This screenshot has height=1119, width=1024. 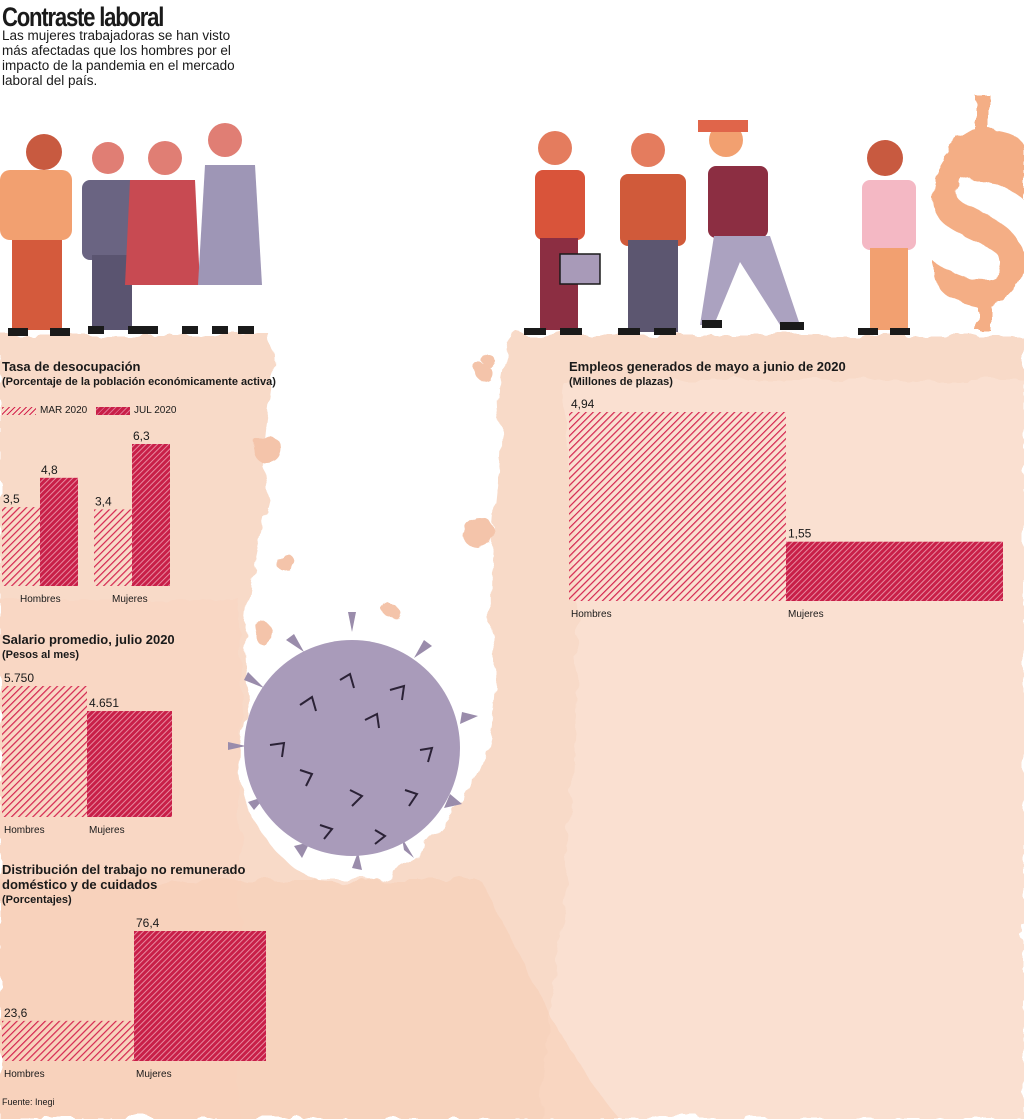 I want to click on value-label-hombres-jul: 4,8, so click(x=49, y=470).